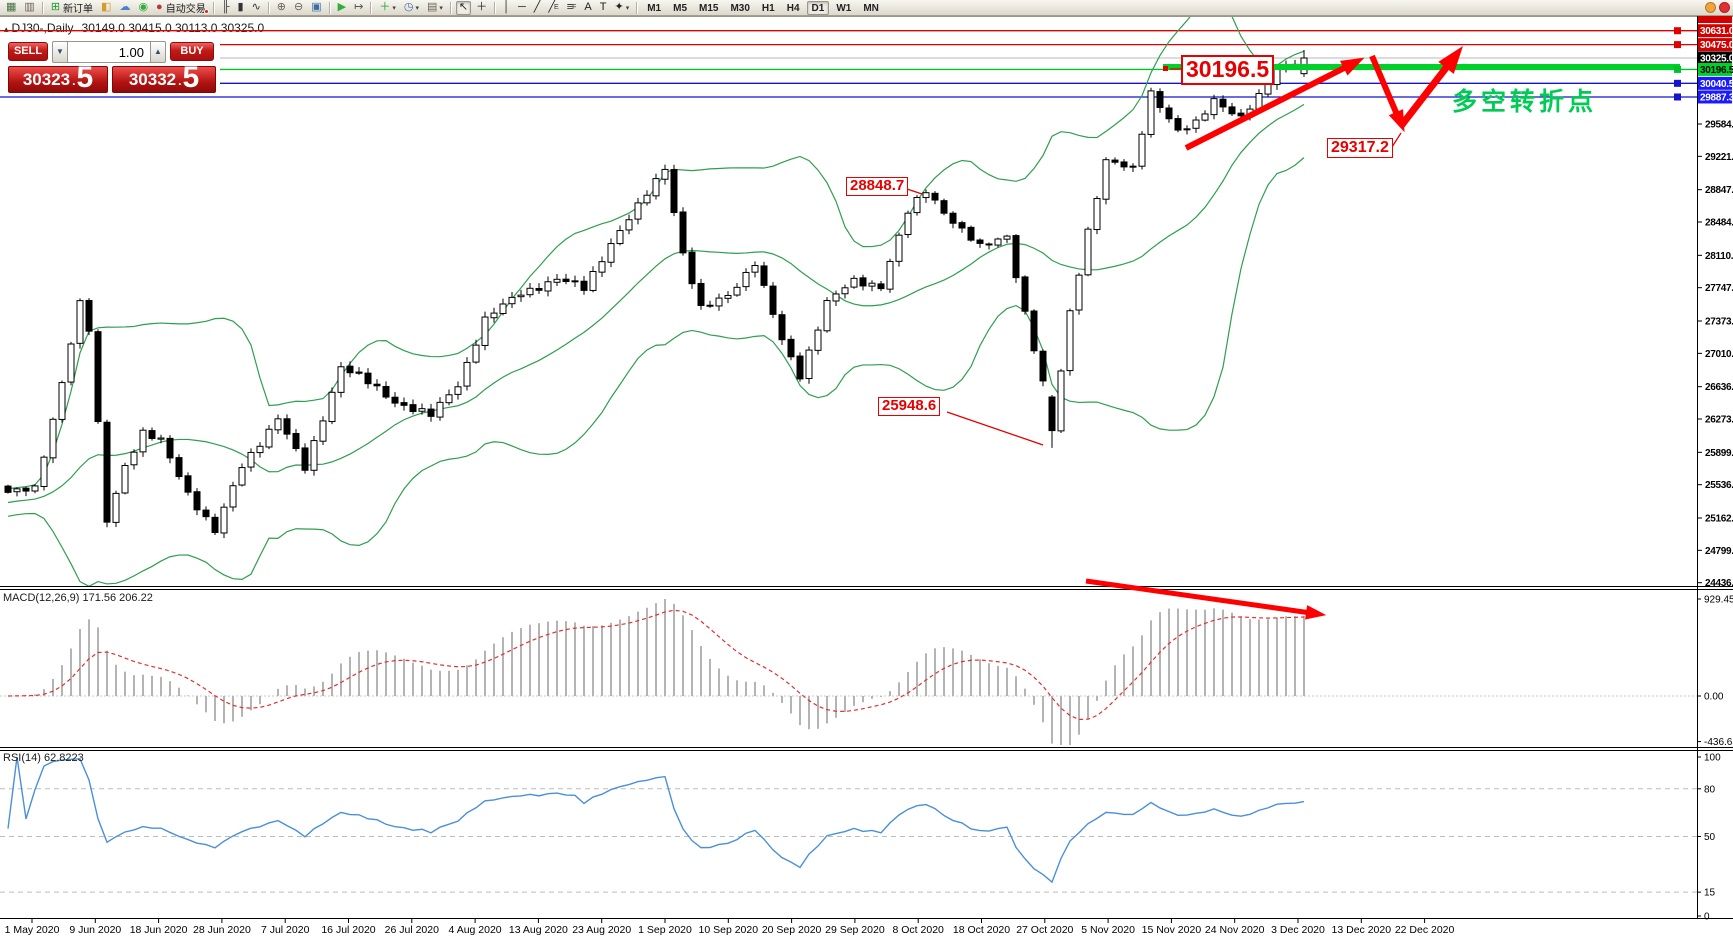 The image size is (1733, 938). I want to click on horizontal-line-icon: ─, so click(521, 7).